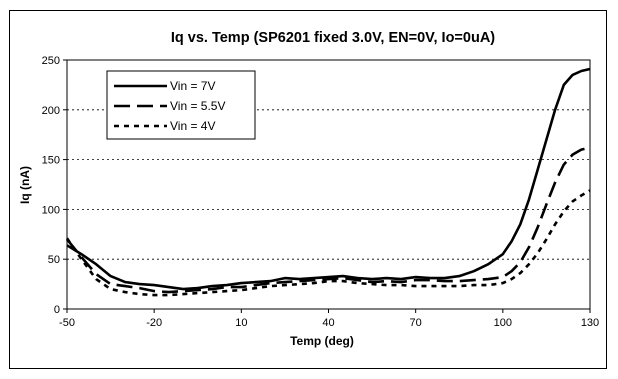 The width and height of the screenshot is (618, 379). I want to click on legend: Vin = 7V Vin = 5.5V Vin = 4V, so click(181, 105).